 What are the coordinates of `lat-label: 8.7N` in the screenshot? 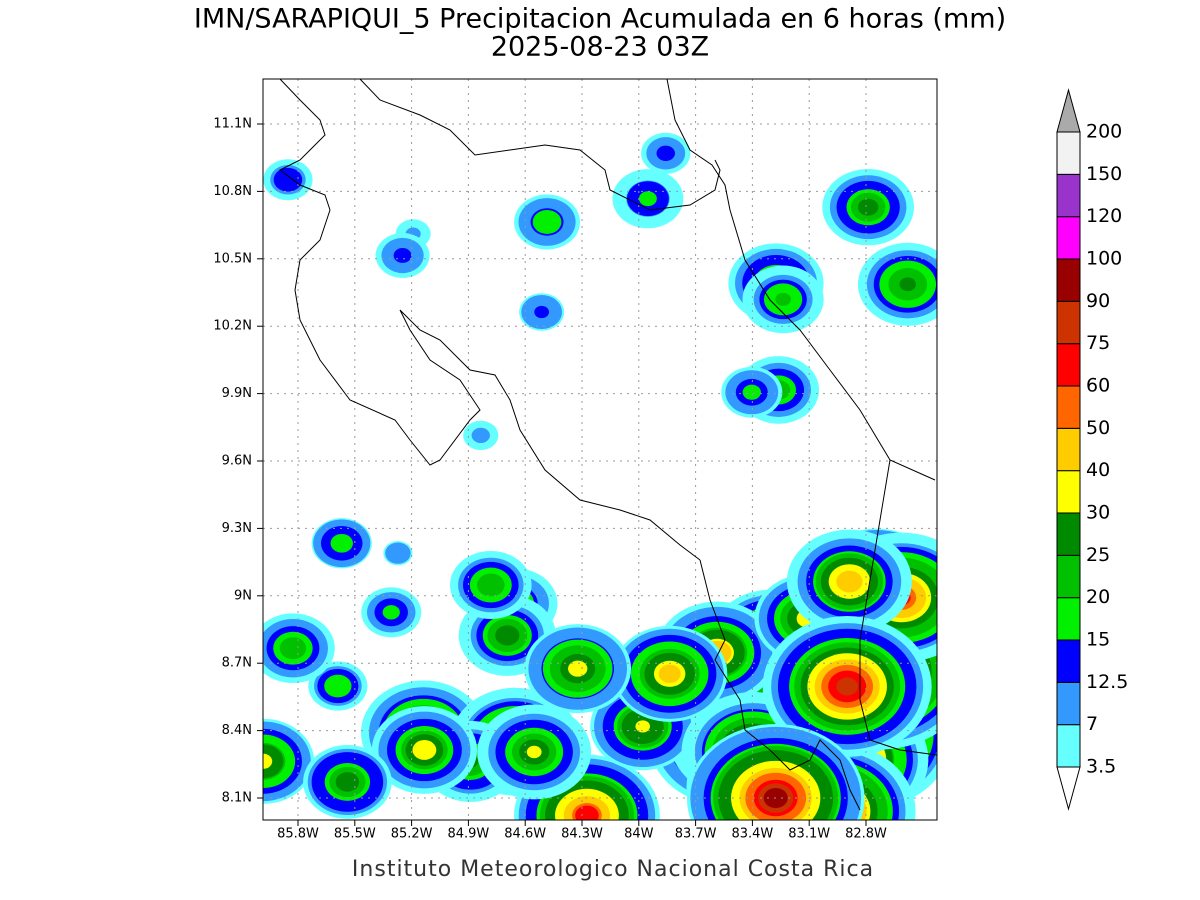 It's located at (237, 663).